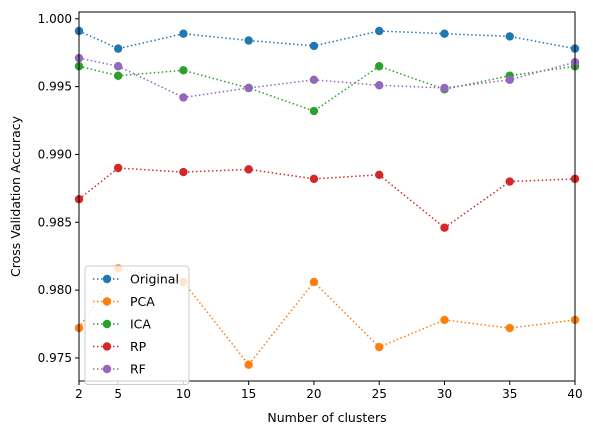  What do you see at coordinates (138, 346) in the screenshot?
I see `legend-label: RP` at bounding box center [138, 346].